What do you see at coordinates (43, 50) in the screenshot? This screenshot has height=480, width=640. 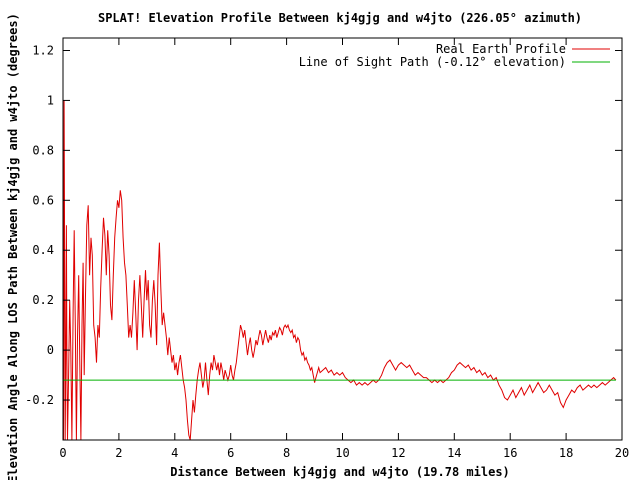 I see `y-tick-label: 1.2` at bounding box center [43, 50].